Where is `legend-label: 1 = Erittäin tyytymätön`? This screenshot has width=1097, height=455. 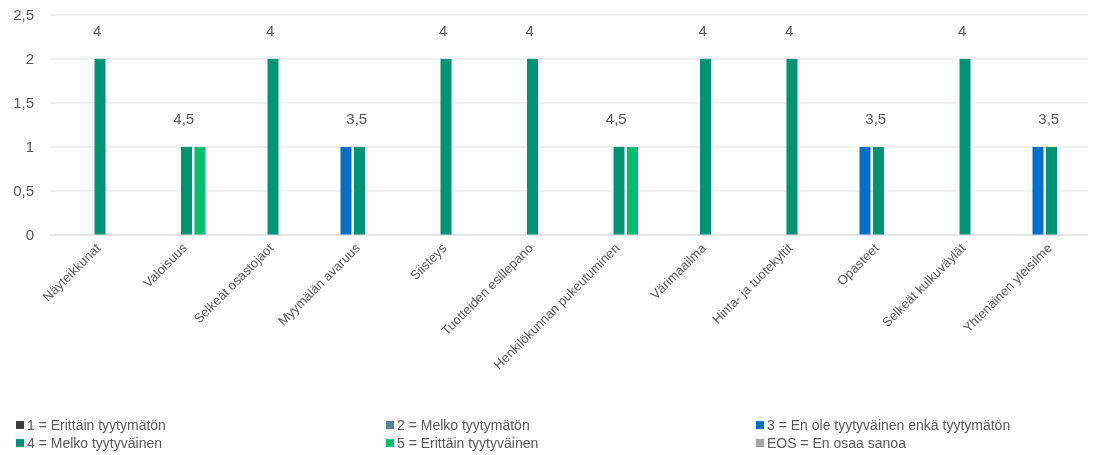
legend-label: 1 = Erittäin tyytymätön is located at coordinates (96, 424).